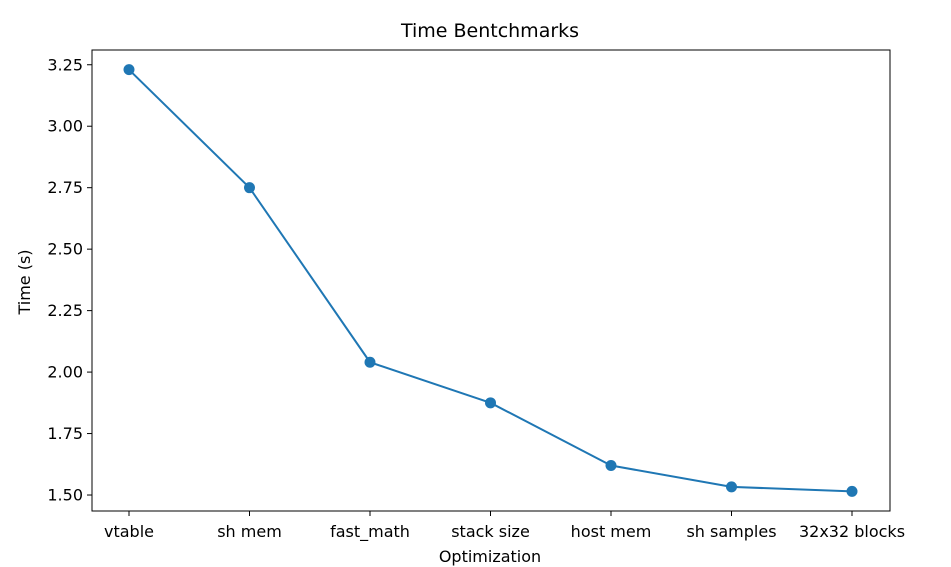 The image size is (951, 567). What do you see at coordinates (65, 433) in the screenshot?
I see `y-tick-label: 1.75` at bounding box center [65, 433].